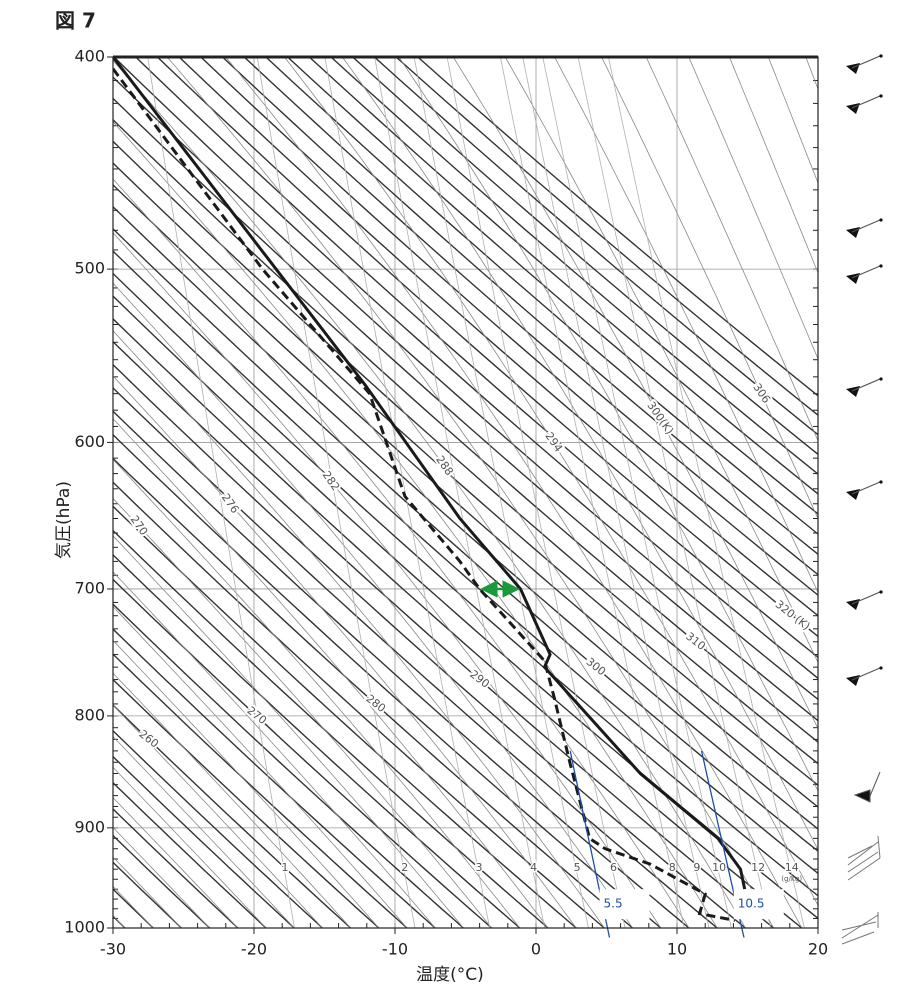 The height and width of the screenshot is (993, 915). What do you see at coordinates (793, 615) in the screenshot?
I see `dry_adiabat-label: 320 (K)` at bounding box center [793, 615].